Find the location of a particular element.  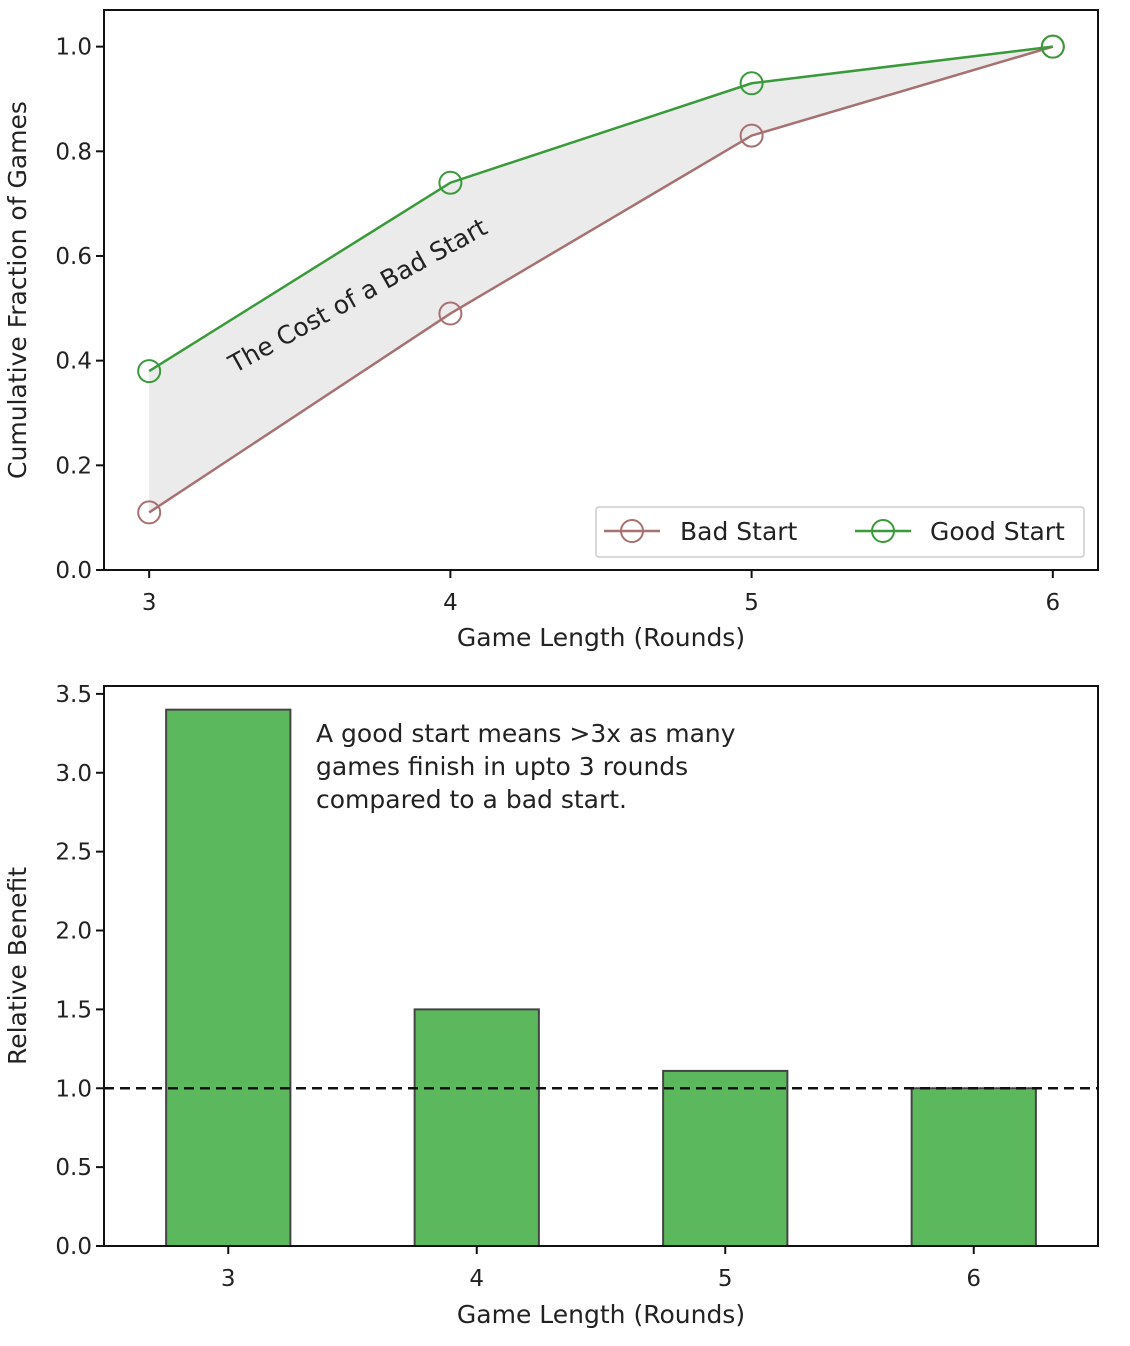

y-tick-label: 3.0 is located at coordinates (73, 774).